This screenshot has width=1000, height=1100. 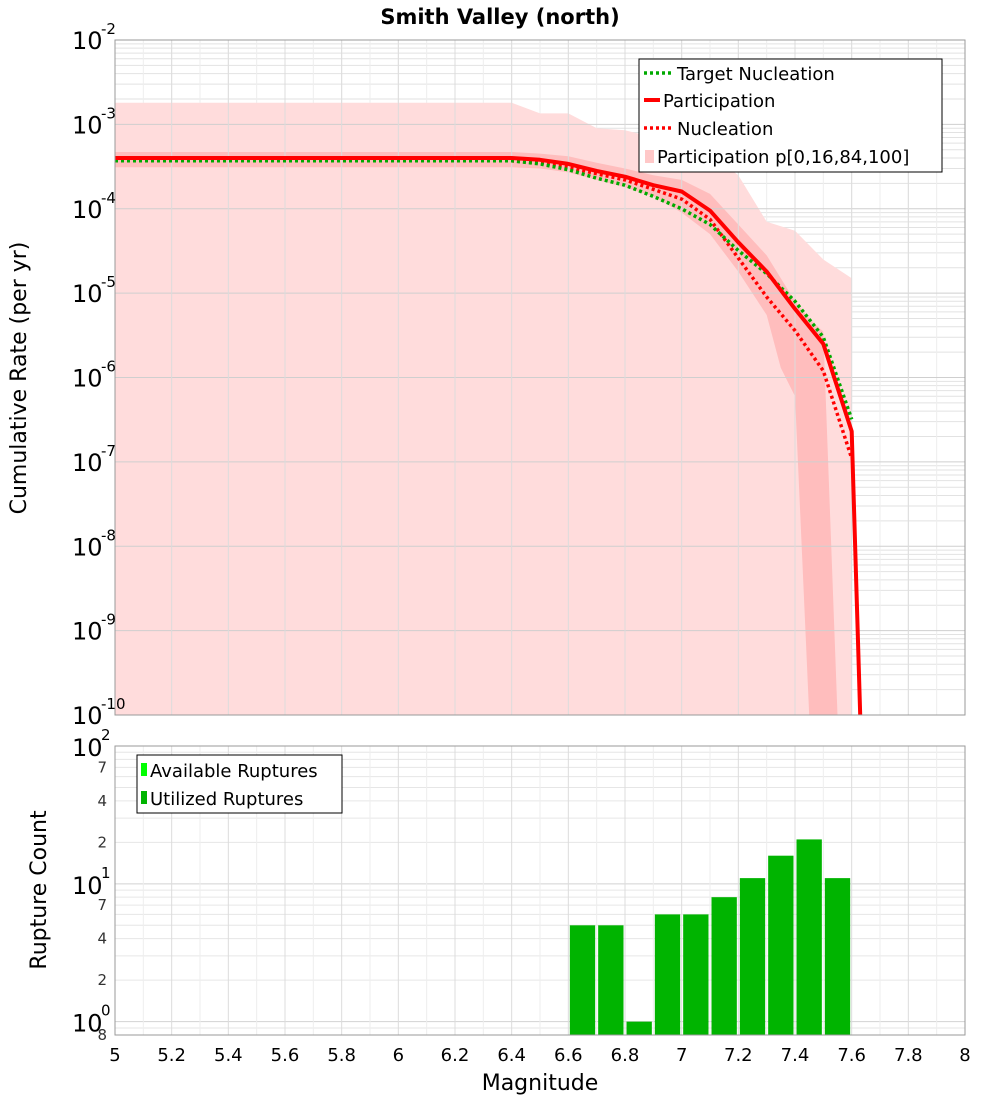 I want to click on magnitude-x-axis-label: Magnitude, so click(x=540, y=1083).